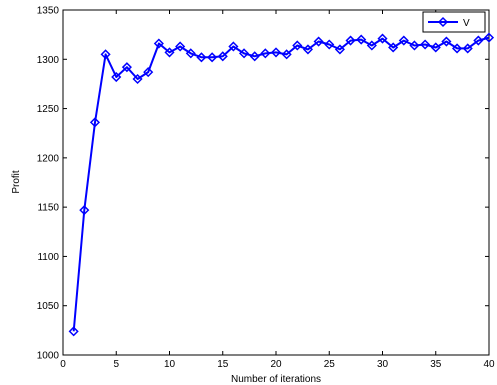 The image size is (497, 385). What do you see at coordinates (16, 182) in the screenshot?
I see `y-axis-label: Profit` at bounding box center [16, 182].